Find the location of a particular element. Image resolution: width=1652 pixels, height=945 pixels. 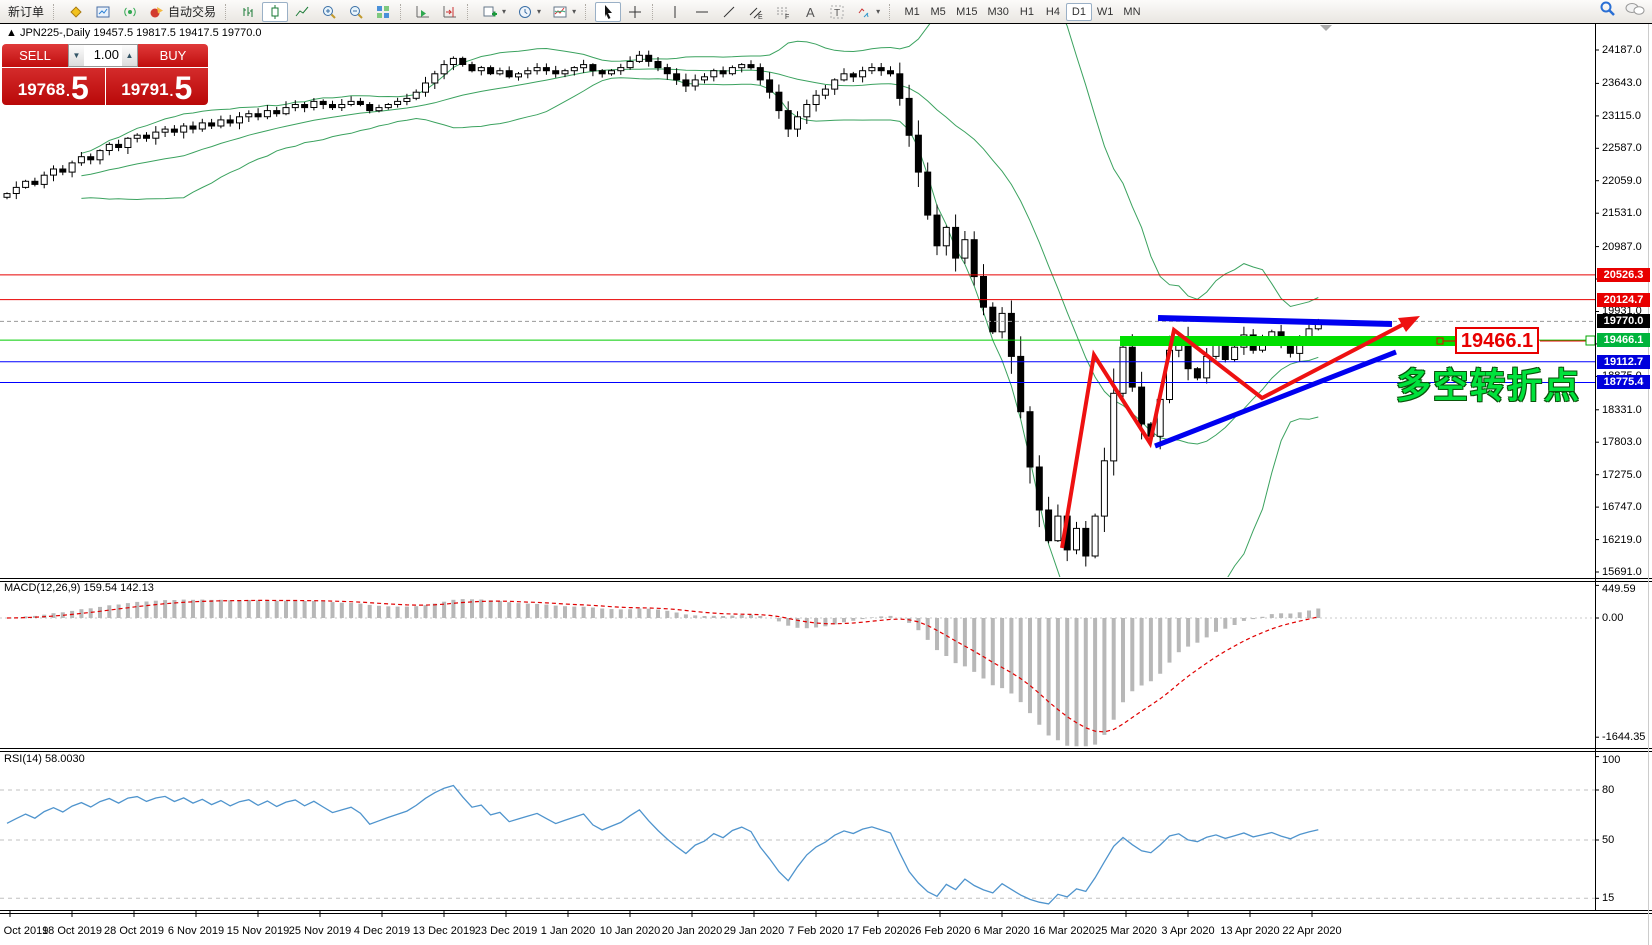

sell-price-sep: . is located at coordinates (68, 91).